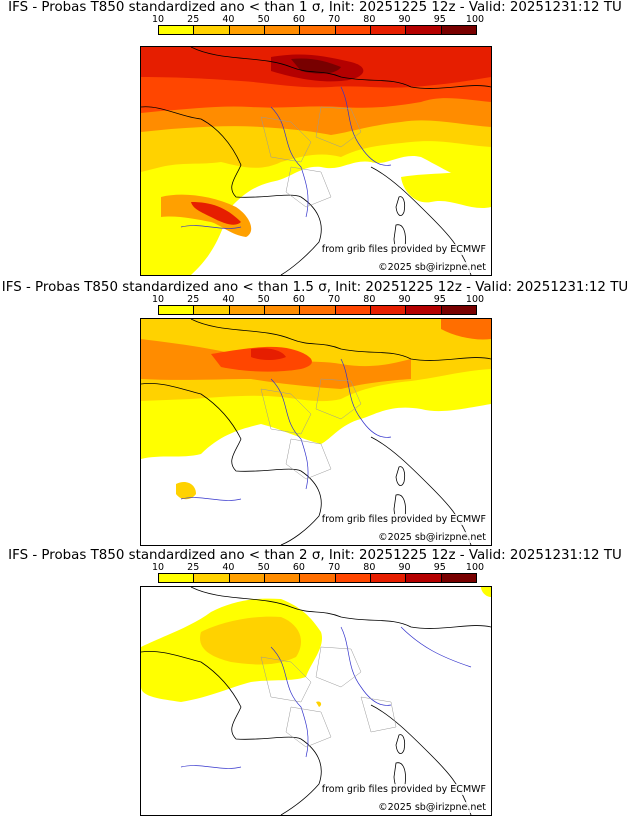 This screenshot has height=828, width=630. I want to click on coastline, so click(231, 190).